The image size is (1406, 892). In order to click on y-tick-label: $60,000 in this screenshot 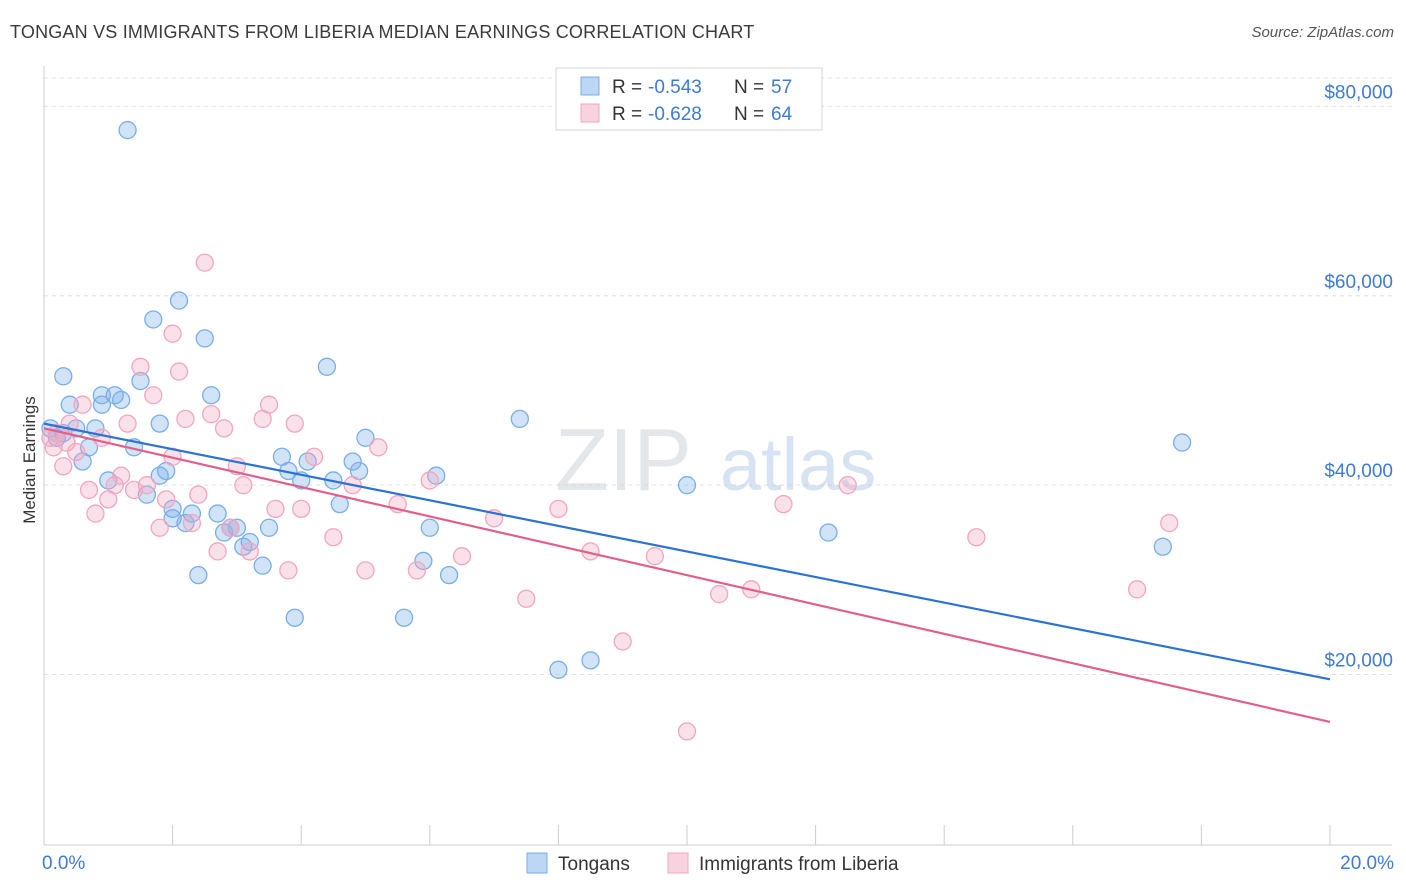, I will do `click(1358, 282)`.